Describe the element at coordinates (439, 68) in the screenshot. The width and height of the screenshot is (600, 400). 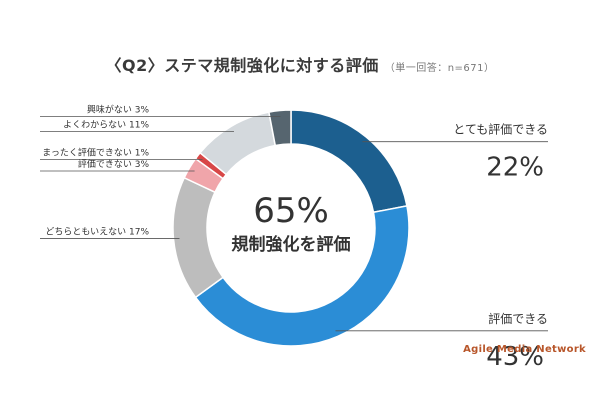
I see `sample-note: （単一回答：n=671）` at that location.